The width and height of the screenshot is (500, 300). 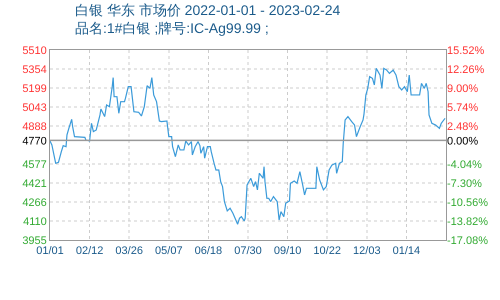 I want to click on x-tick-label: 03/26, so click(x=129, y=251).